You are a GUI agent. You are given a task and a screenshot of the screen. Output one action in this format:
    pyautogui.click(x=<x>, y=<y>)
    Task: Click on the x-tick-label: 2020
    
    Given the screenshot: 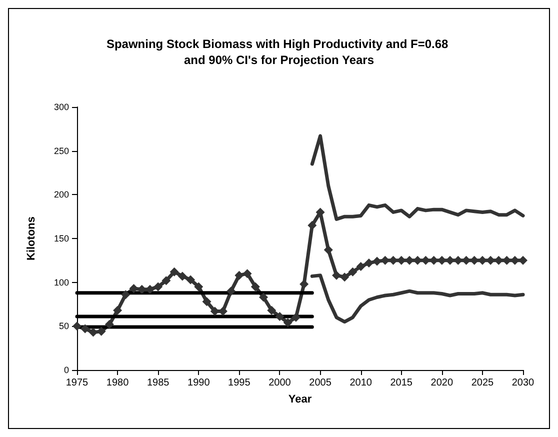 What is the action you would take?
    pyautogui.click(x=442, y=383)
    